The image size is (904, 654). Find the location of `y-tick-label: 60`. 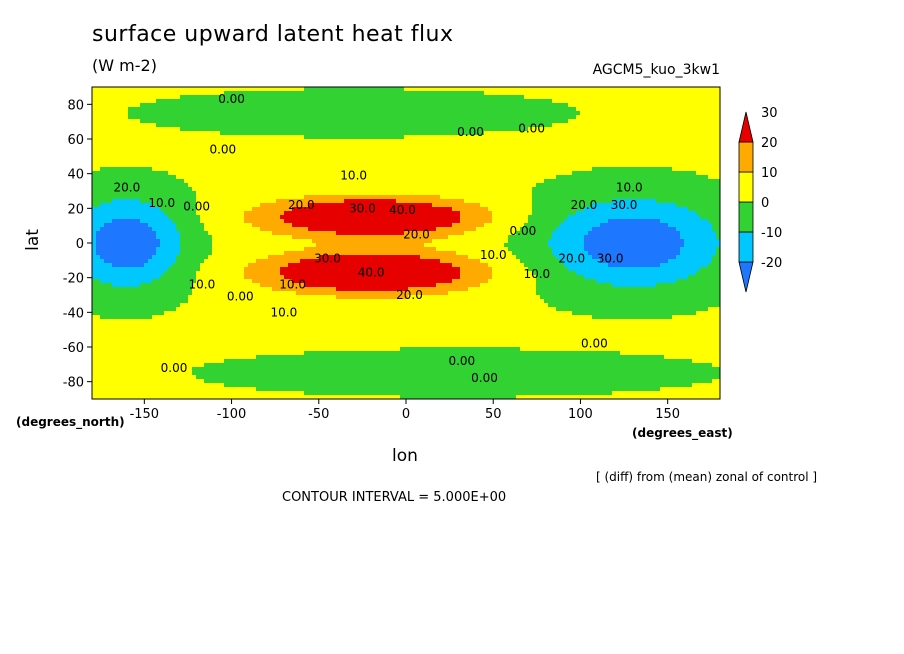

y-tick-label: 60 is located at coordinates (75, 140).